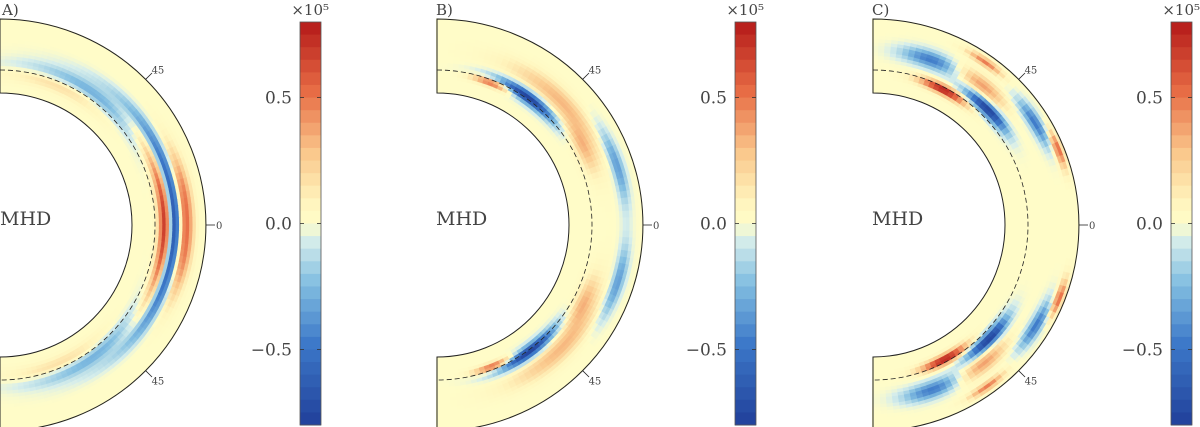 The width and height of the screenshot is (1200, 427). I want to click on panel-b-label: B), so click(444, 10).